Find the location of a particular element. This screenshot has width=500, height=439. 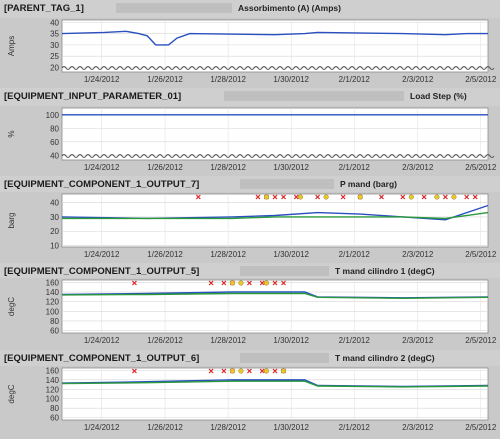

series-title: T mand cilindro 2 (degC) is located at coordinates (385, 358).